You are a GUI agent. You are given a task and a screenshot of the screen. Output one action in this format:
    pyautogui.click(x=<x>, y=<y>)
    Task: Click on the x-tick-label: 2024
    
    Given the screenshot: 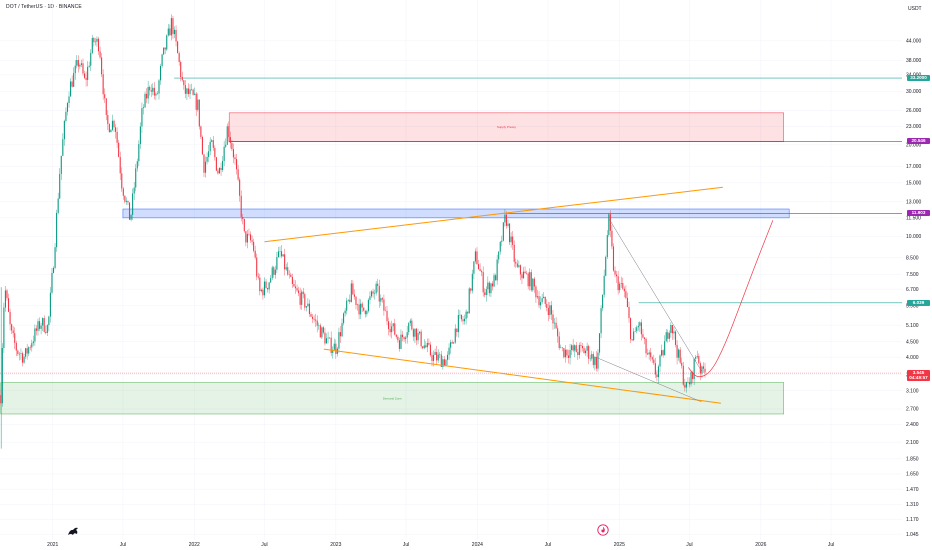 What is the action you would take?
    pyautogui.click(x=477, y=545)
    